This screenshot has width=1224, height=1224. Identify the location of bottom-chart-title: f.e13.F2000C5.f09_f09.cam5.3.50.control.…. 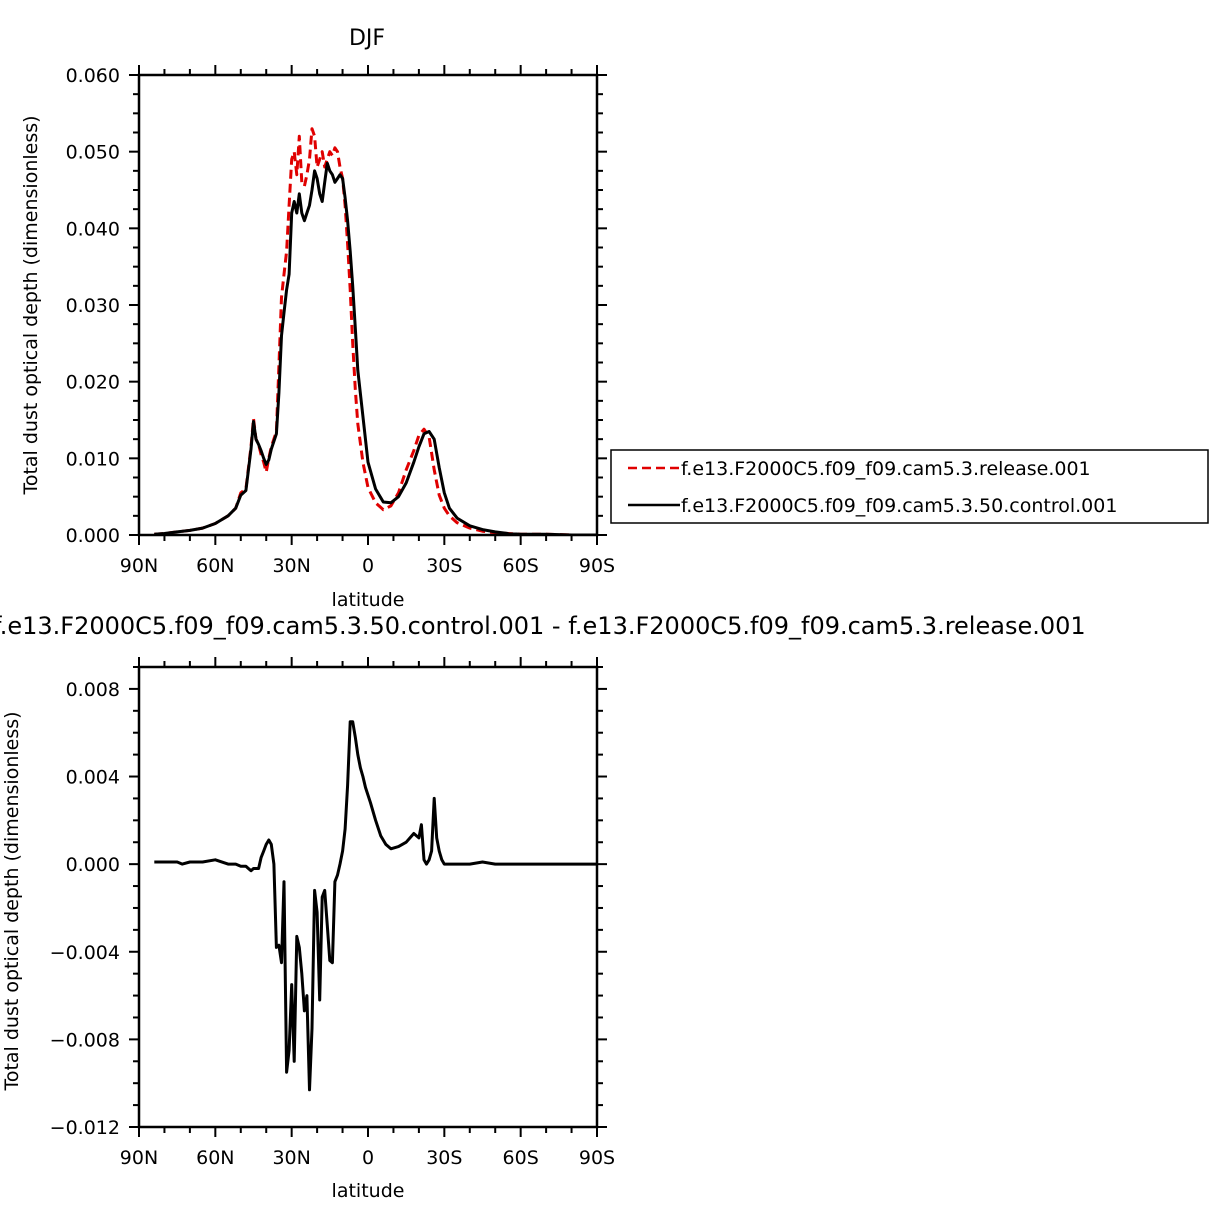
(543, 626).